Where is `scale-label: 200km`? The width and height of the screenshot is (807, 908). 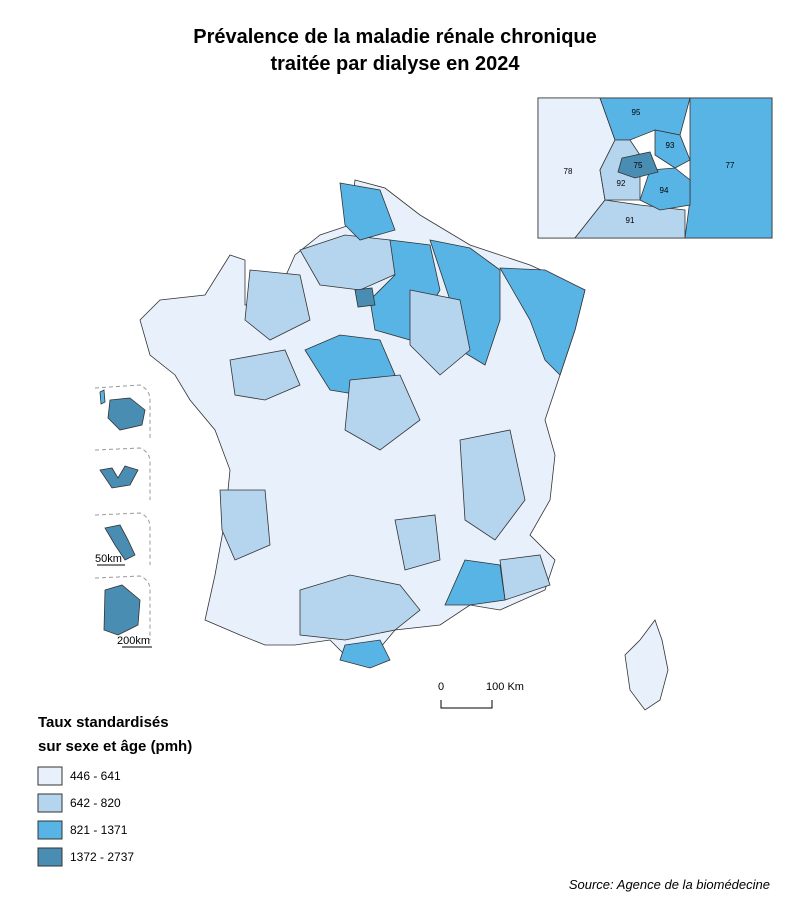
scale-label: 200km is located at coordinates (133, 641).